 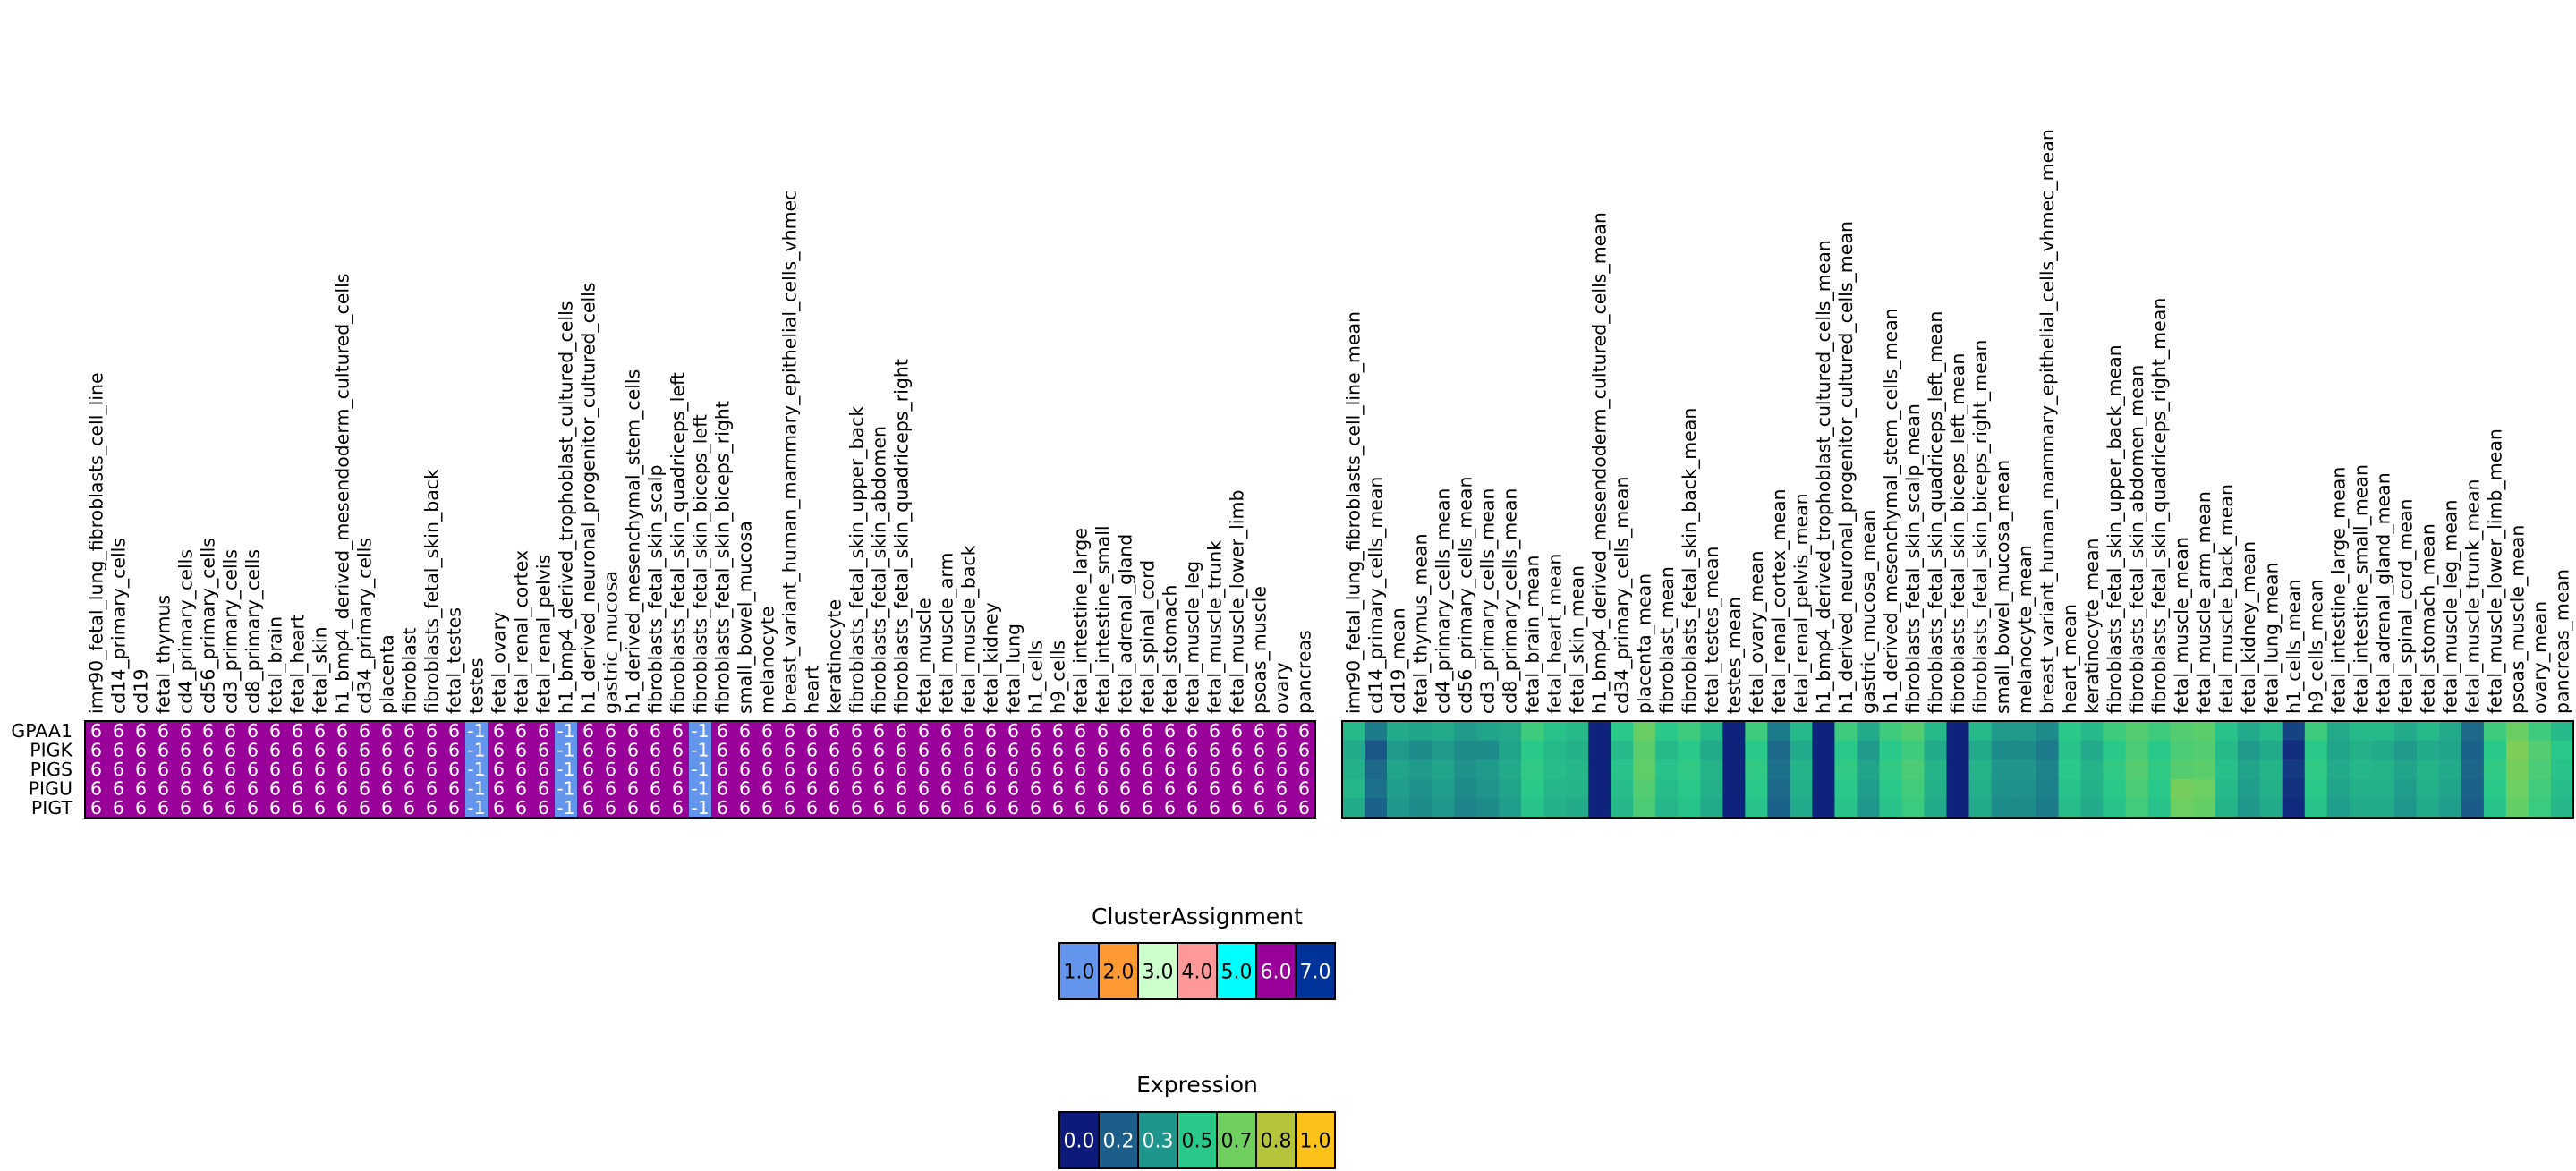 I want to click on expression-column-label: fibroblasts_fetal_skin_biceps_left_mean, so click(x=1958, y=534).